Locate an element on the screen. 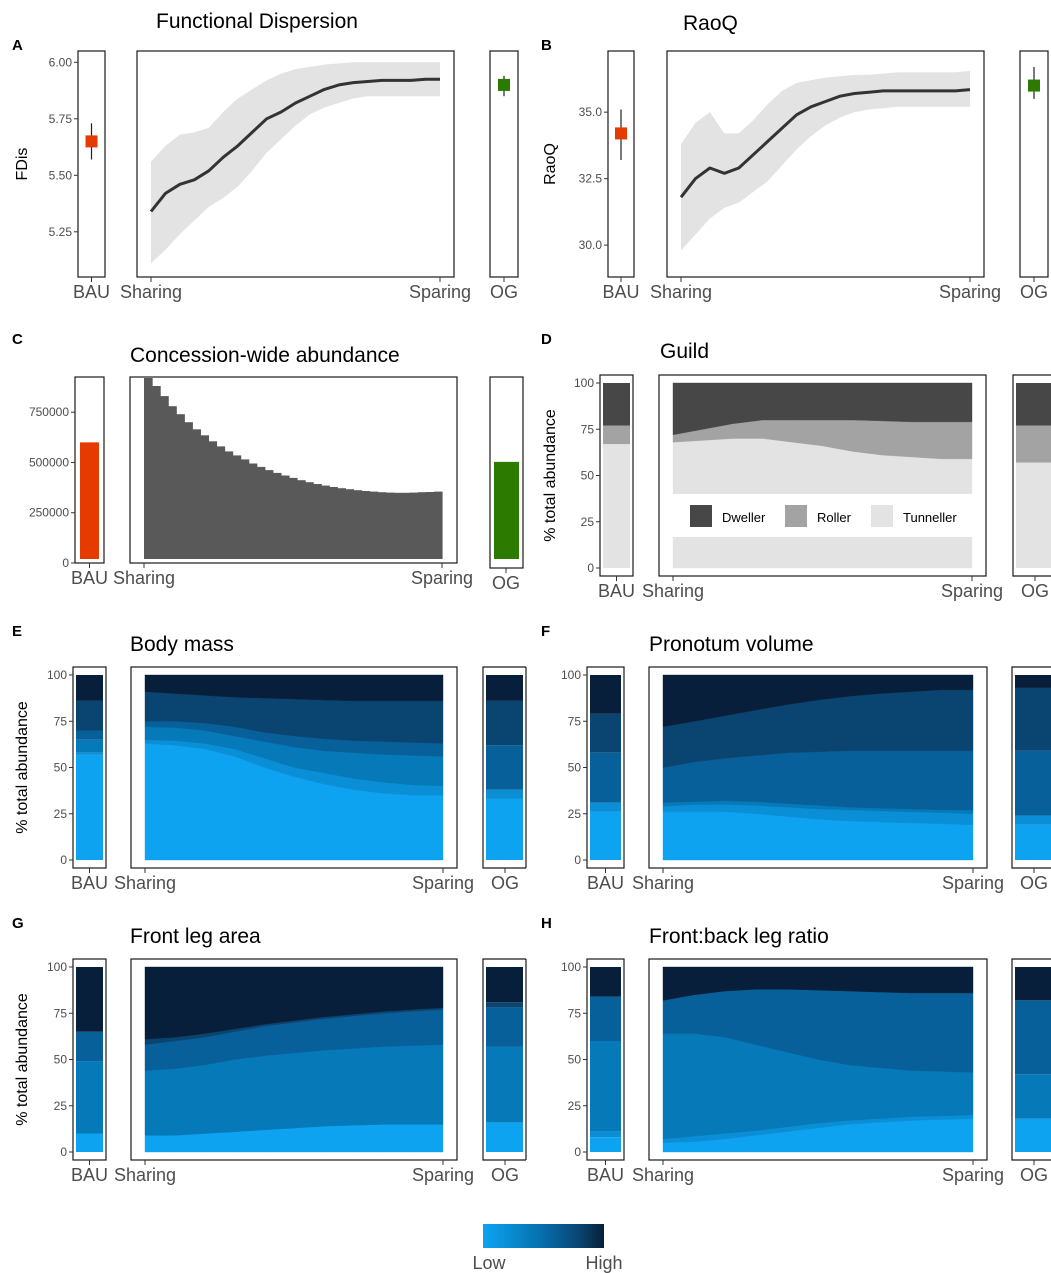  main-frame-F is located at coordinates (818, 767).